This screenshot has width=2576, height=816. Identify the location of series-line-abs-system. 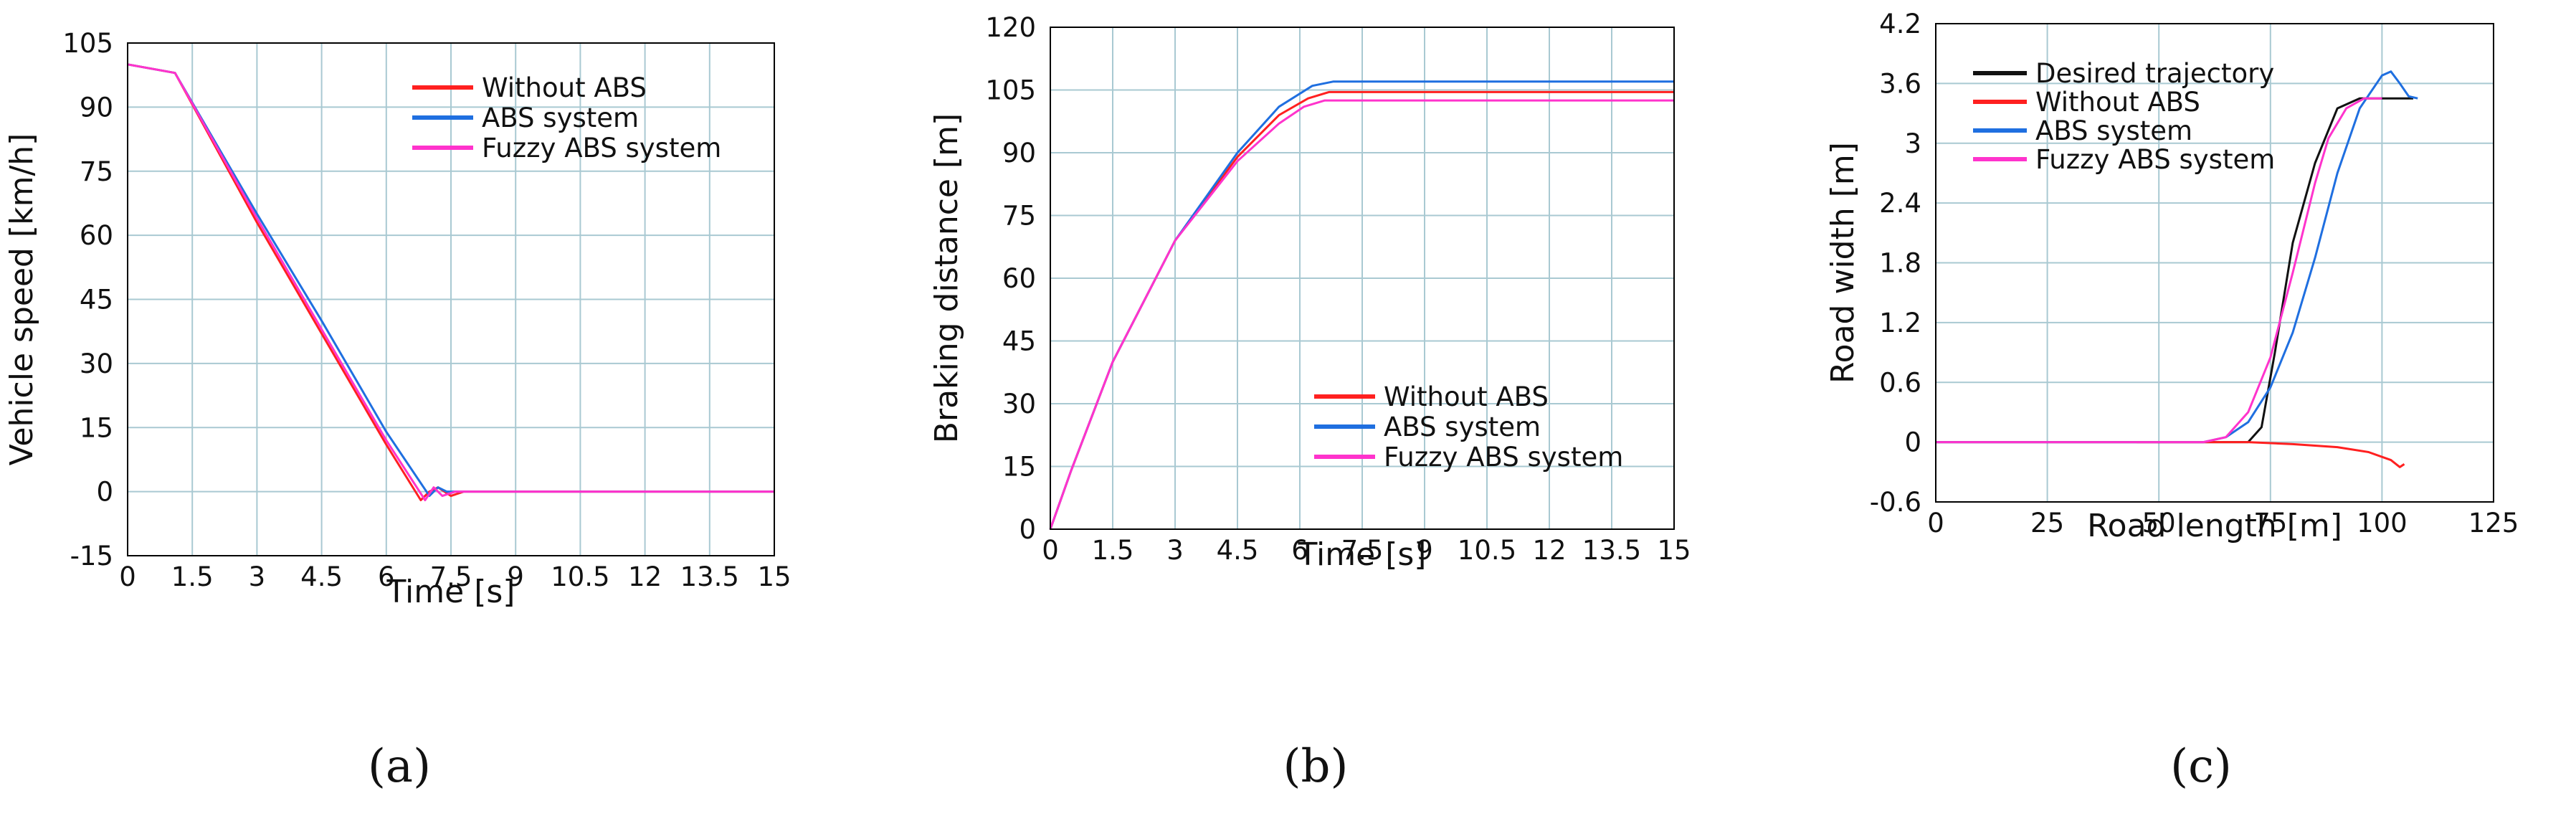
(2177, 257).